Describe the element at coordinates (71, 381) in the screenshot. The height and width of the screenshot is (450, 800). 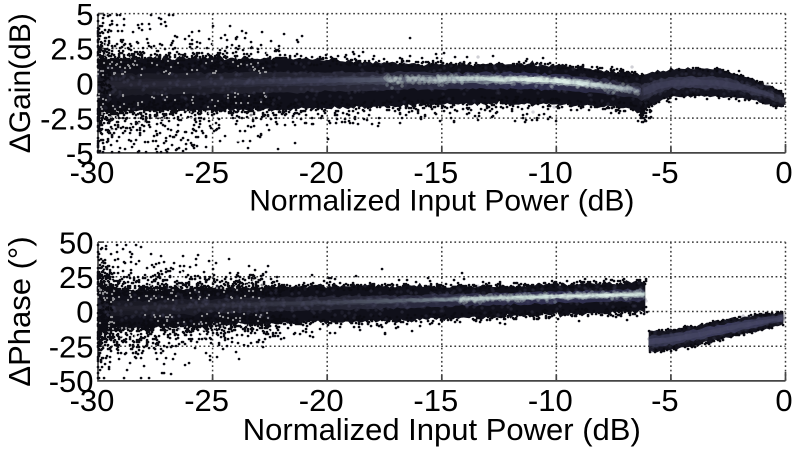
I see `svg-text: -50` at that location.